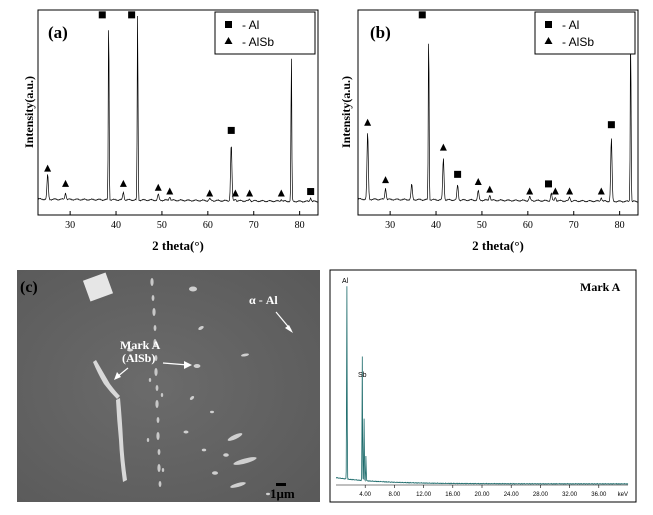 Image resolution: width=653 pixels, height=515 pixels. I want to click on panel-a-x-ticks: 30 40 50 60 70 80, so click(185, 221).